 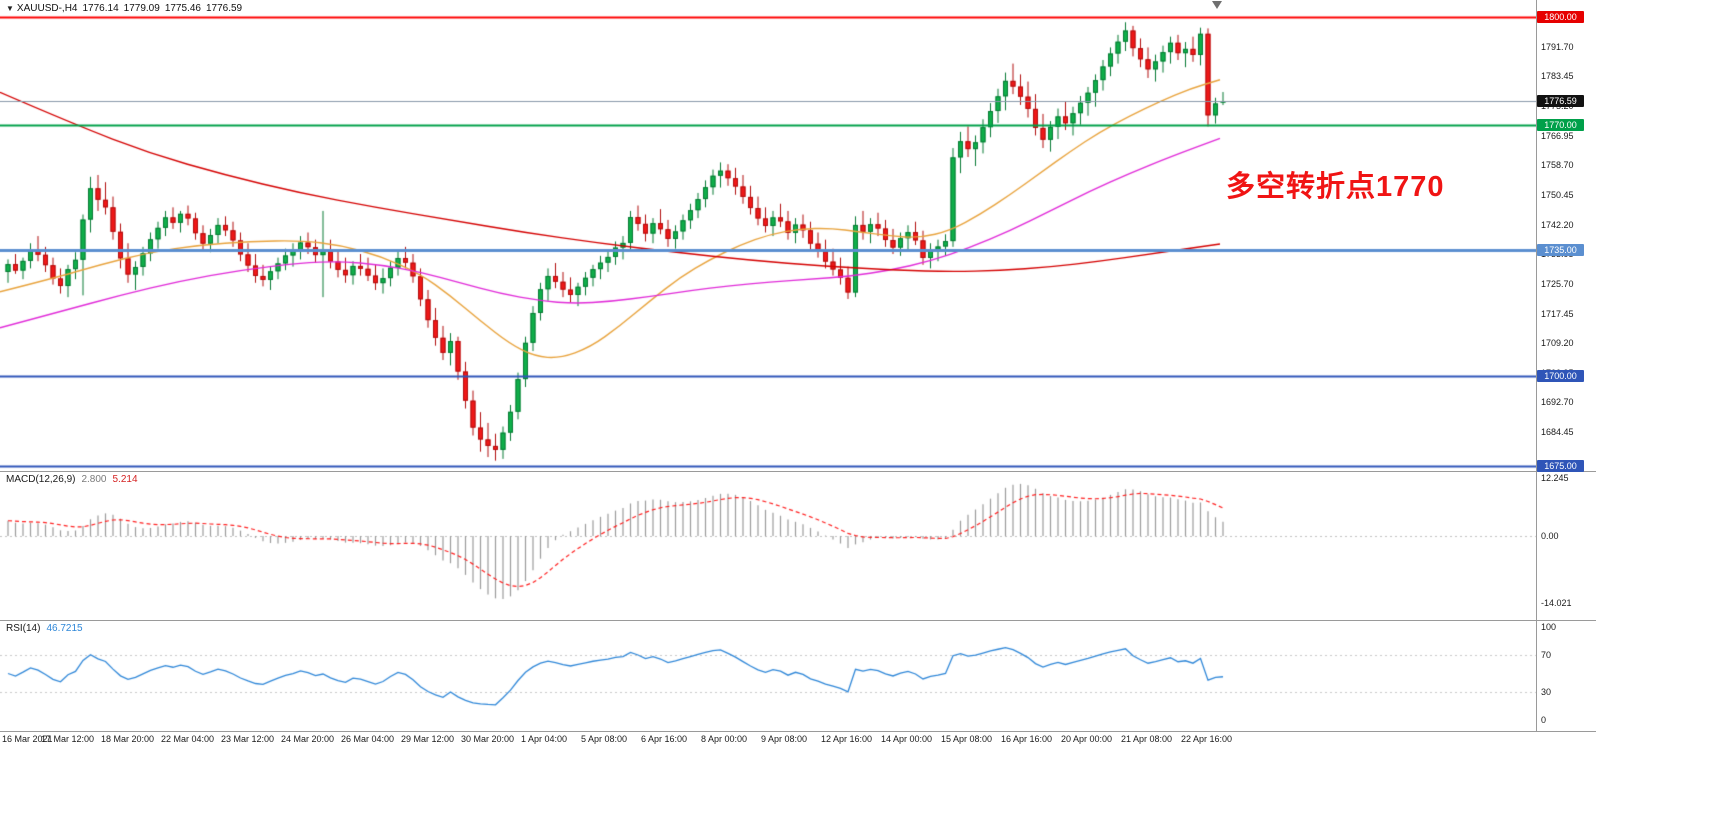 I want to click on annotation-text: 多空转折点1770, so click(x=1335, y=187).